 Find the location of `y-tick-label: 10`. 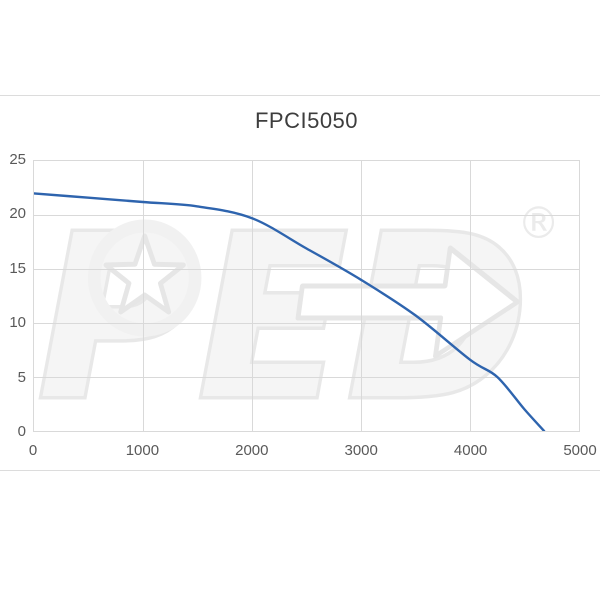

y-tick-label: 10 is located at coordinates (17, 323).